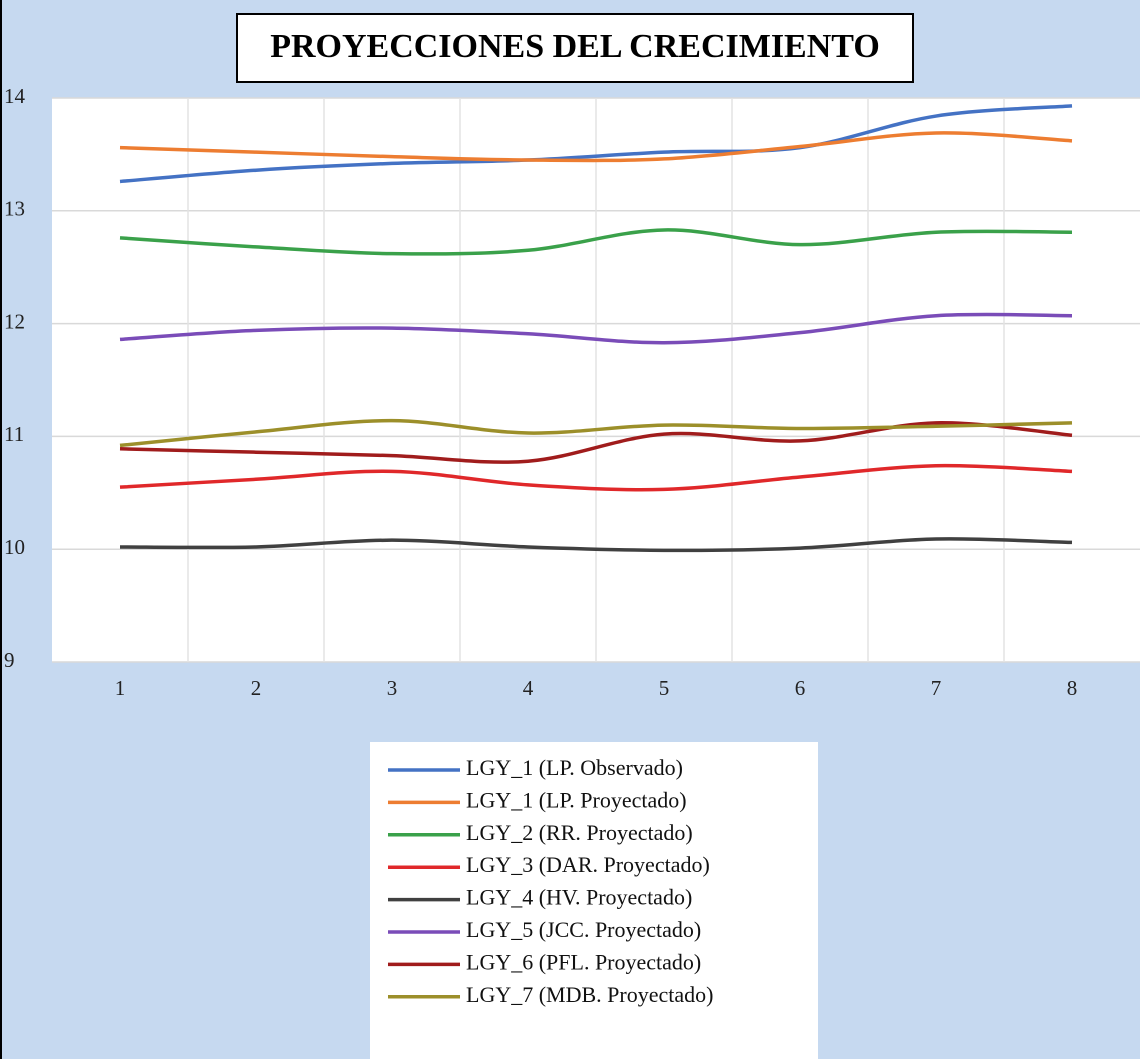 Image resolution: width=1140 pixels, height=1059 pixels. What do you see at coordinates (1072, 688) in the screenshot?
I see `x-tick-label: 8` at bounding box center [1072, 688].